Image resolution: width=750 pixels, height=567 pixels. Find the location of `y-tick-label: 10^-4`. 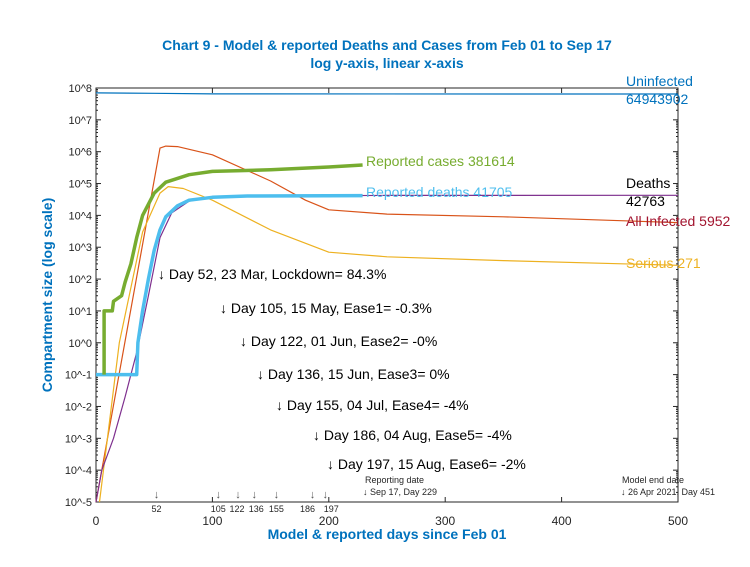

y-tick-label: 10^-4 is located at coordinates (78, 471).